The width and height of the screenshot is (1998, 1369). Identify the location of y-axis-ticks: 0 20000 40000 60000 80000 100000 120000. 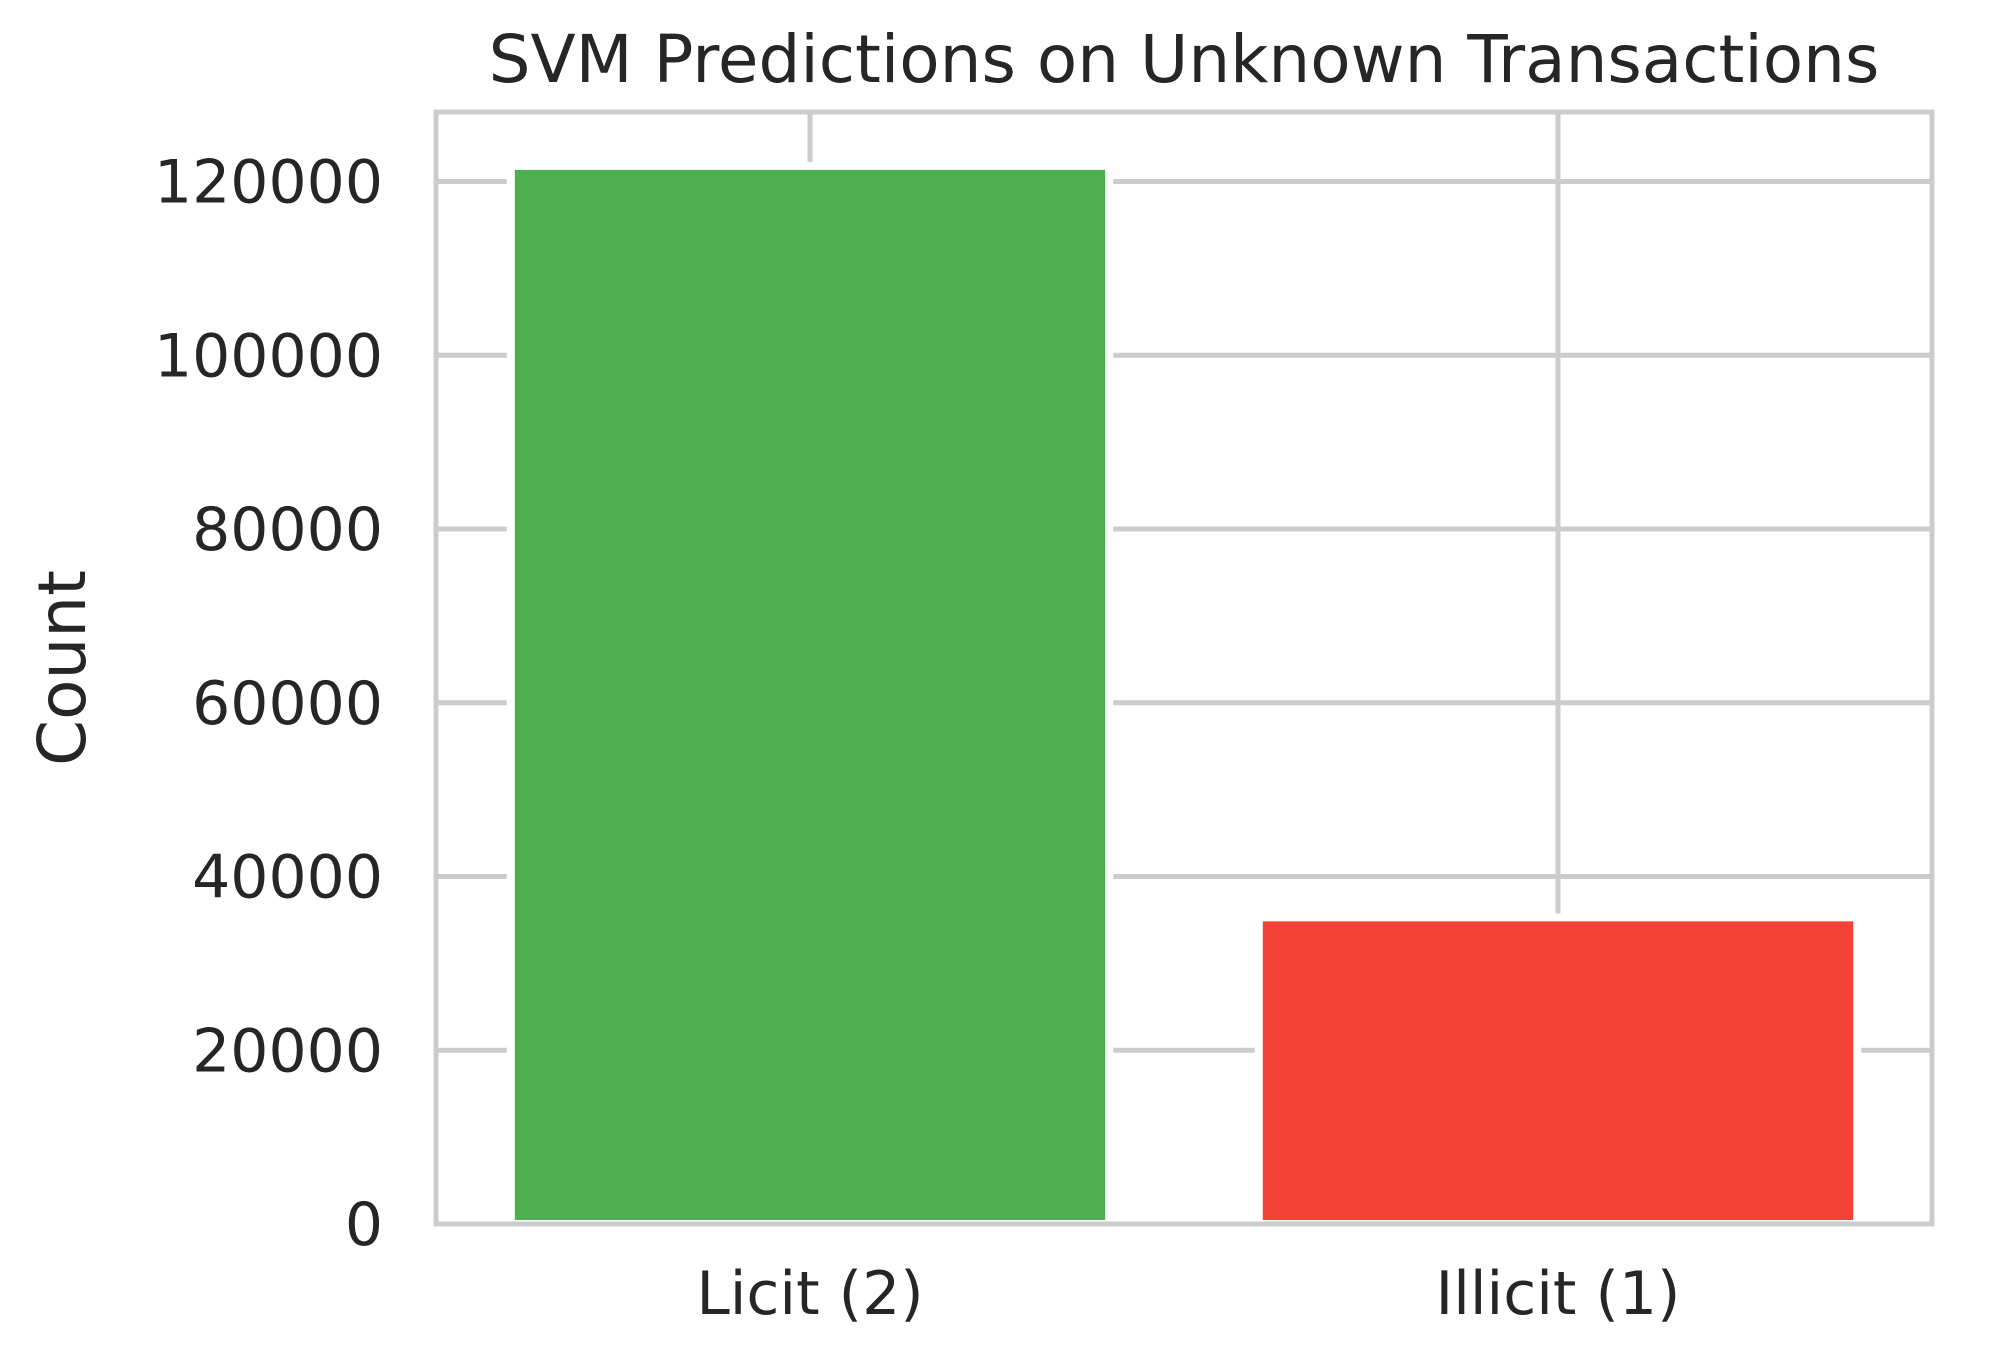
(268, 704).